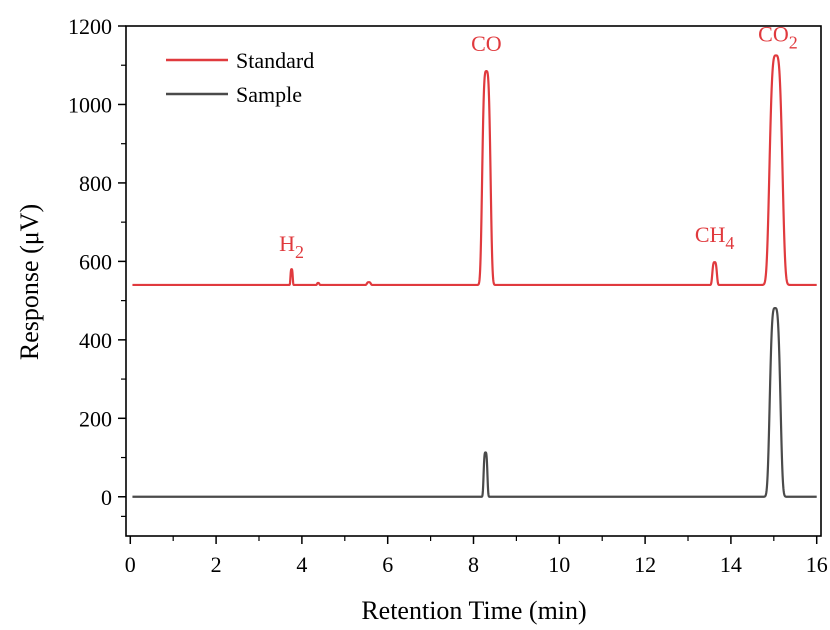  What do you see at coordinates (301, 564) in the screenshot?
I see `x-tick-label: 4` at bounding box center [301, 564].